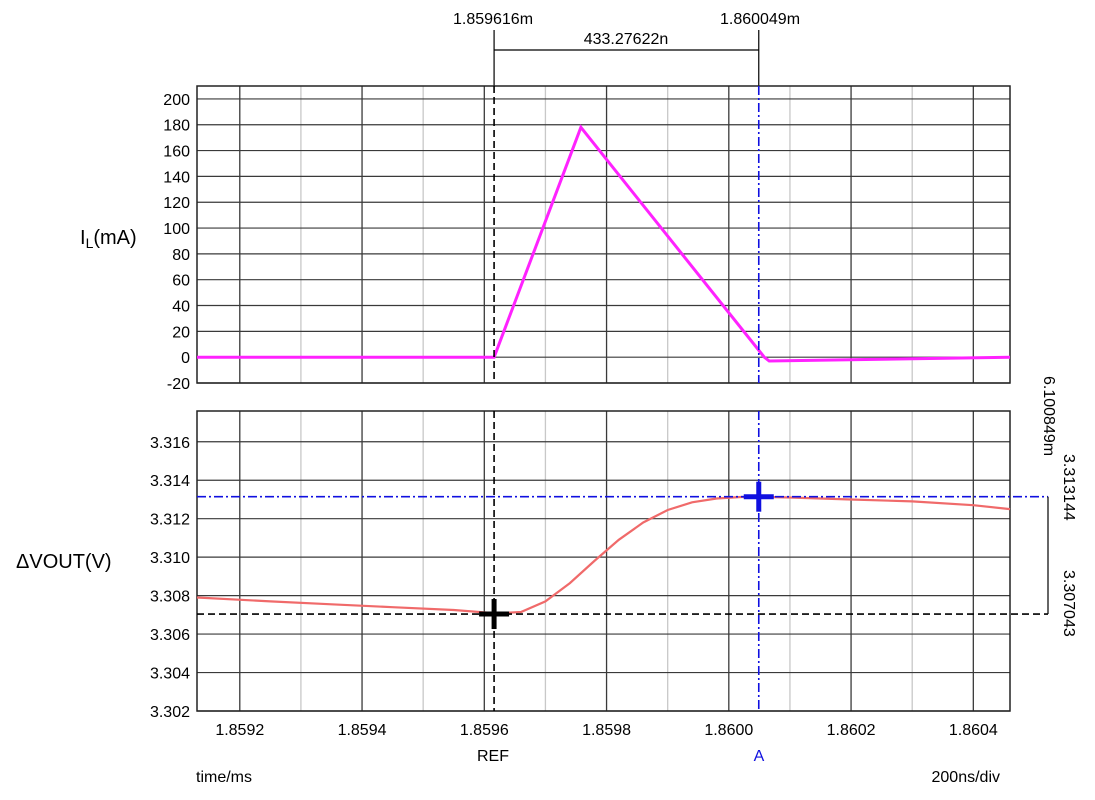 This screenshot has width=1095, height=800. What do you see at coordinates (178, 384) in the screenshot?
I see `y-tick-label: -20` at bounding box center [178, 384].